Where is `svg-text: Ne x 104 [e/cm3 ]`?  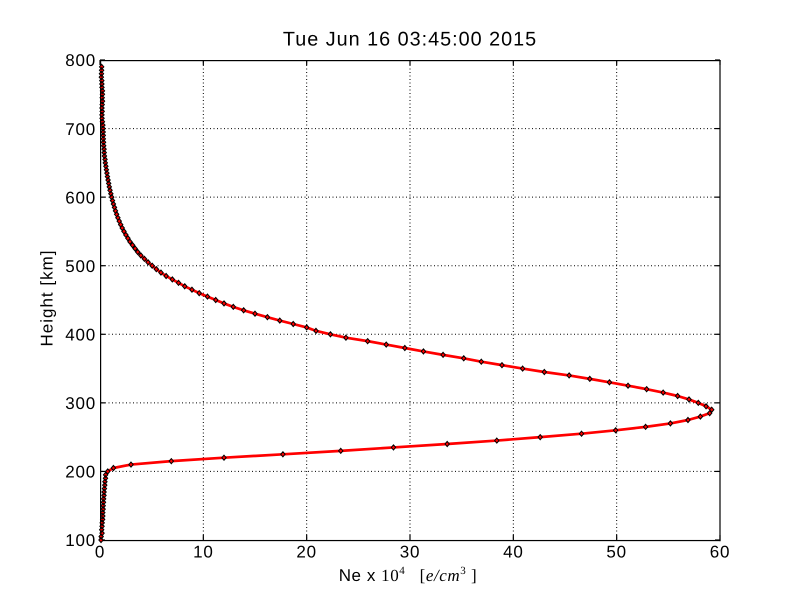 svg-text: Ne x 104 [e/cm3 ] is located at coordinates (408, 575).